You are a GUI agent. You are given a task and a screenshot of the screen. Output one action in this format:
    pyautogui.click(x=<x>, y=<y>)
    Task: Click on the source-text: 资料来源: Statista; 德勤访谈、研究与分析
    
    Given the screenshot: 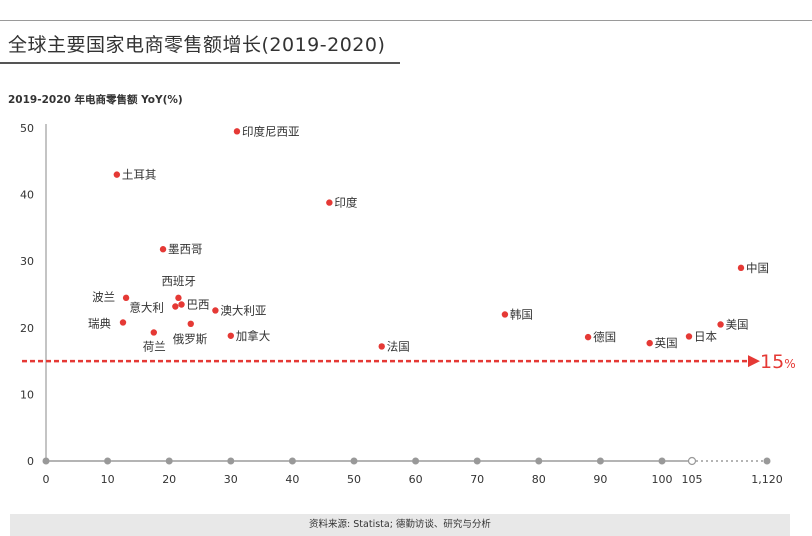 What is the action you would take?
    pyautogui.click(x=400, y=524)
    